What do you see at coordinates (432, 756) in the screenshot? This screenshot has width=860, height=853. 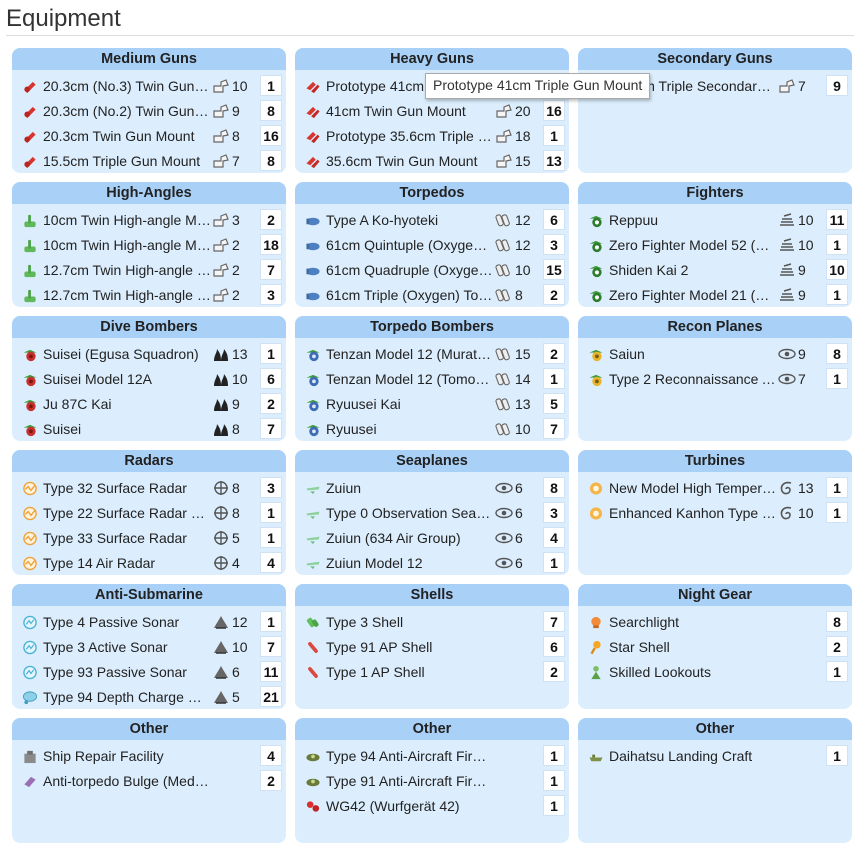 I see `equipment-row: Type 94 Anti-Aircraft Fire Director 1` at bounding box center [432, 756].